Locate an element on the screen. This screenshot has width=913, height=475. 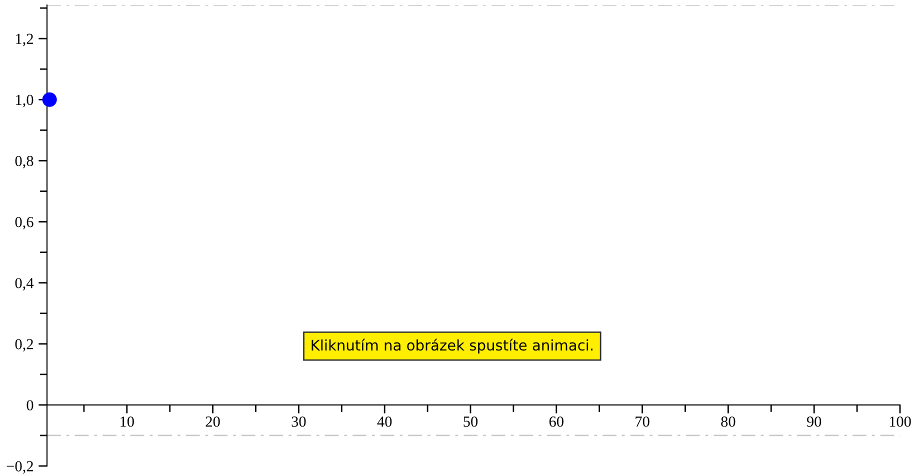
x-tick-label: 90 is located at coordinates (814, 421).